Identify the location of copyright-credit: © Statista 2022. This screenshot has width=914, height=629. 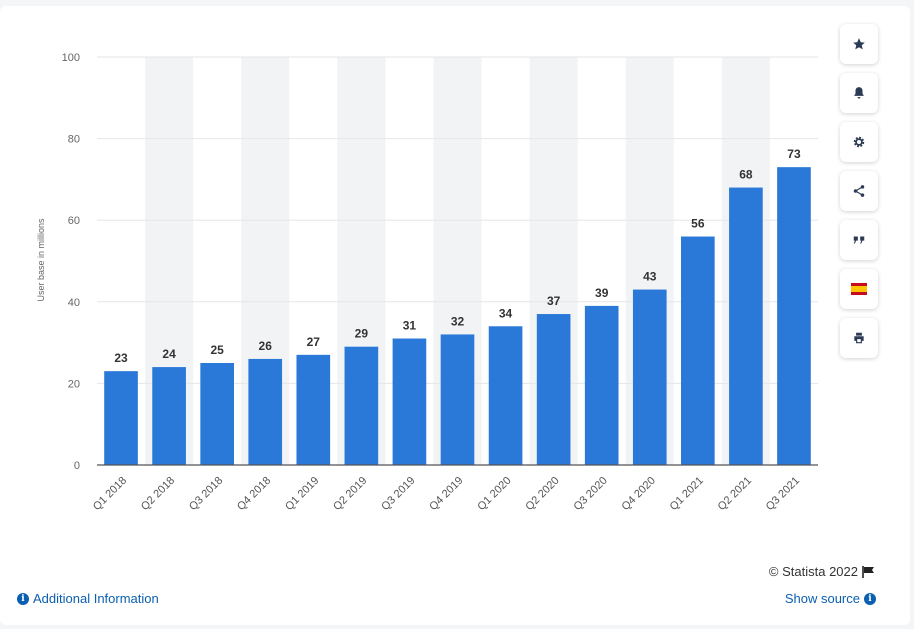
(822, 571).